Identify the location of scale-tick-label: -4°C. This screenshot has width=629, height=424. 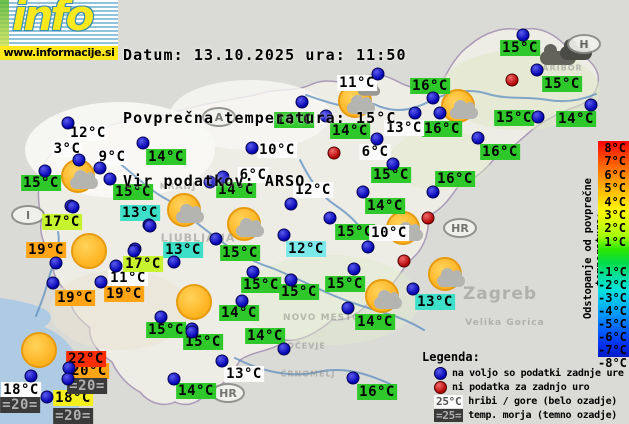
(612, 311).